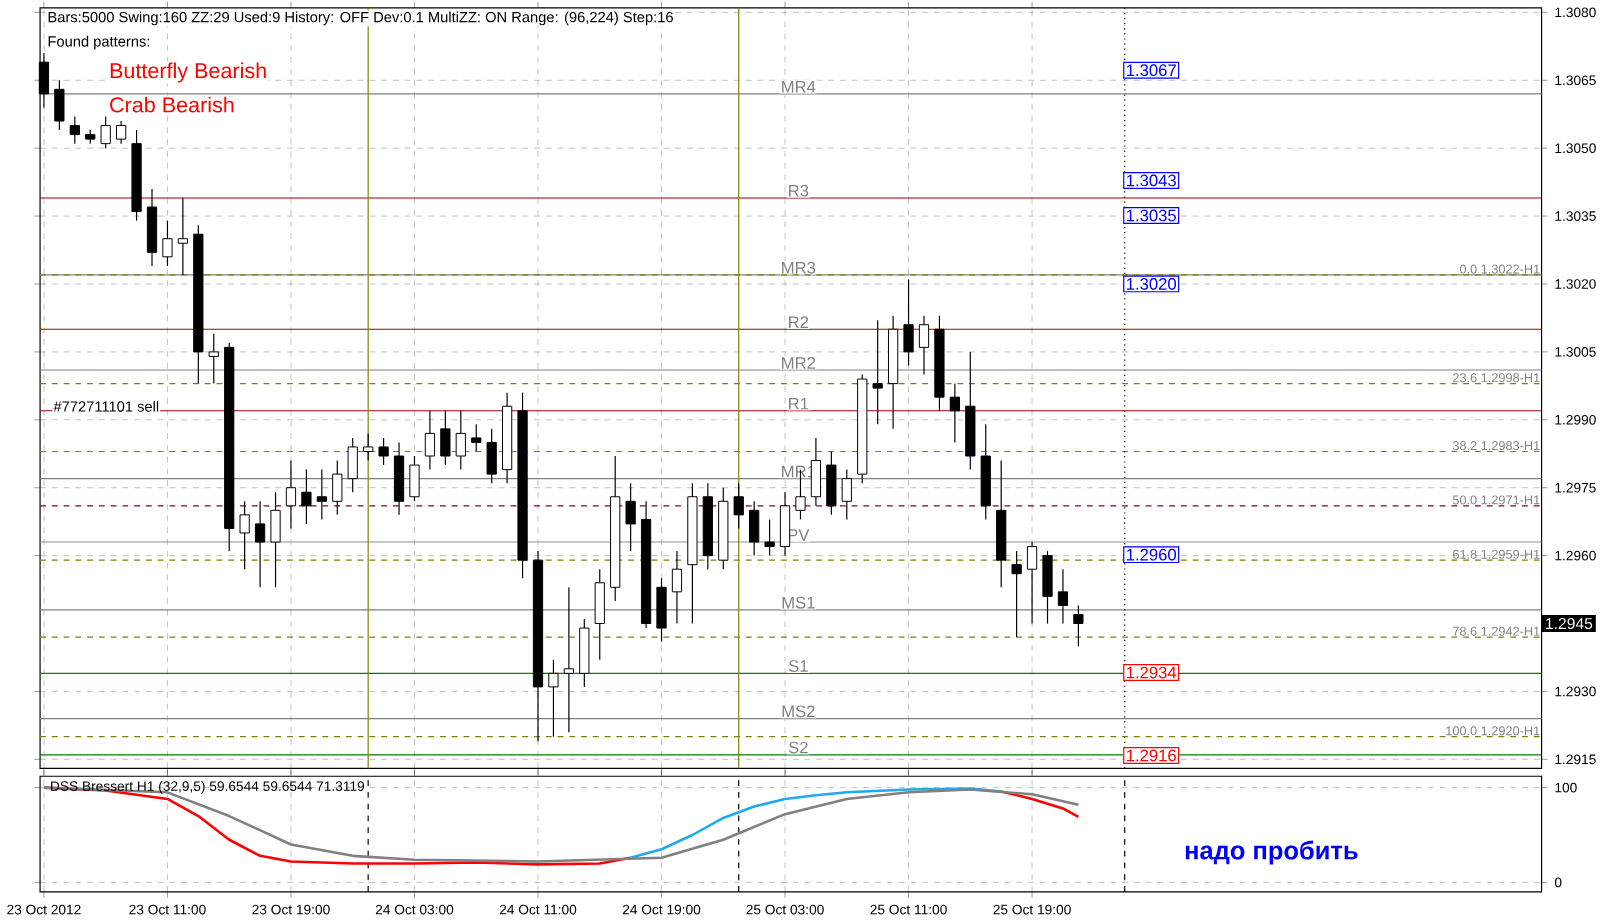 Image resolution: width=1620 pixels, height=920 pixels. Describe the element at coordinates (798, 710) in the screenshot. I see `ref-line-label: MS2` at that location.